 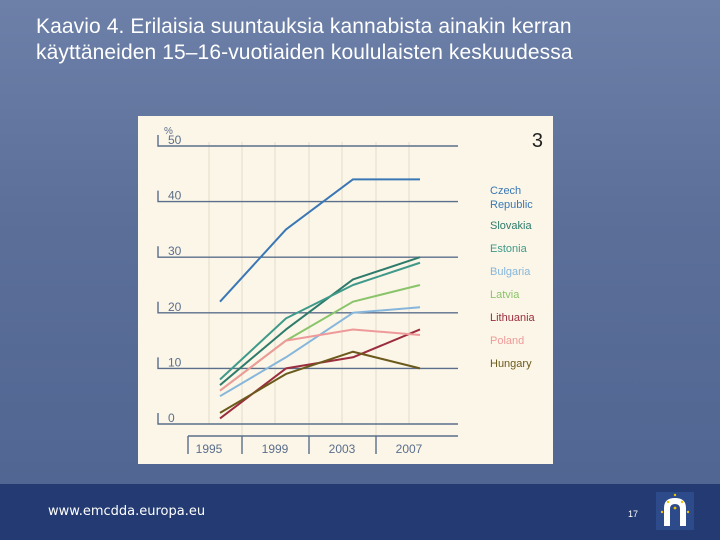 I want to click on y-tick-label: 50, so click(x=175, y=140).